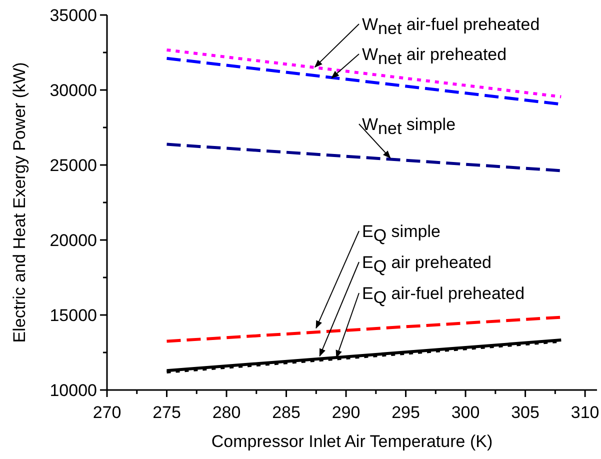  Describe the element at coordinates (73, 165) in the screenshot. I see `y-tick-label: 25000` at that location.